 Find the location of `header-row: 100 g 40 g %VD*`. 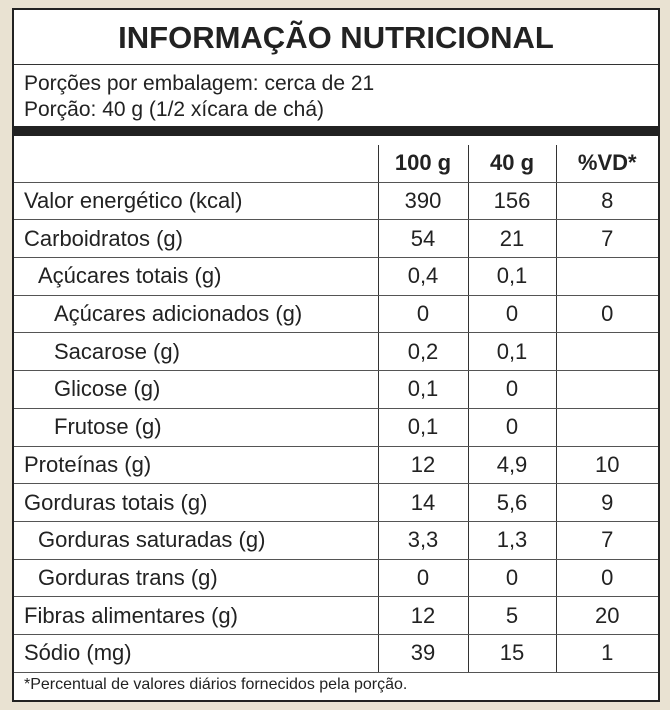

header-row: 100 g 40 g %VD* is located at coordinates (336, 164).